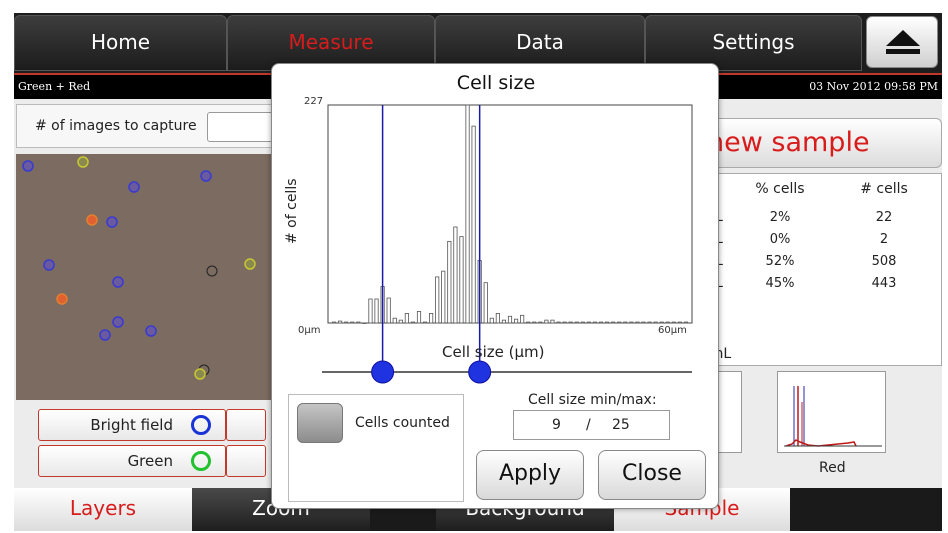 The width and height of the screenshot is (948, 533). I want to click on range-max-handle, so click(480, 372).